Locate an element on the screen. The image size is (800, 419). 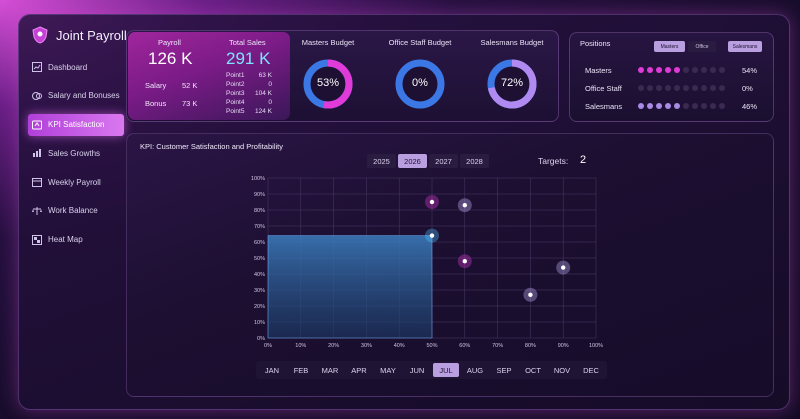
positions-tab-salesmans: Salesmans is located at coordinates (745, 46).